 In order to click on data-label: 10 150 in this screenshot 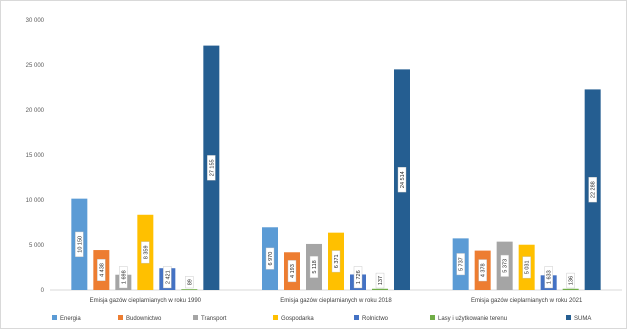, I will do `click(80, 244)`.